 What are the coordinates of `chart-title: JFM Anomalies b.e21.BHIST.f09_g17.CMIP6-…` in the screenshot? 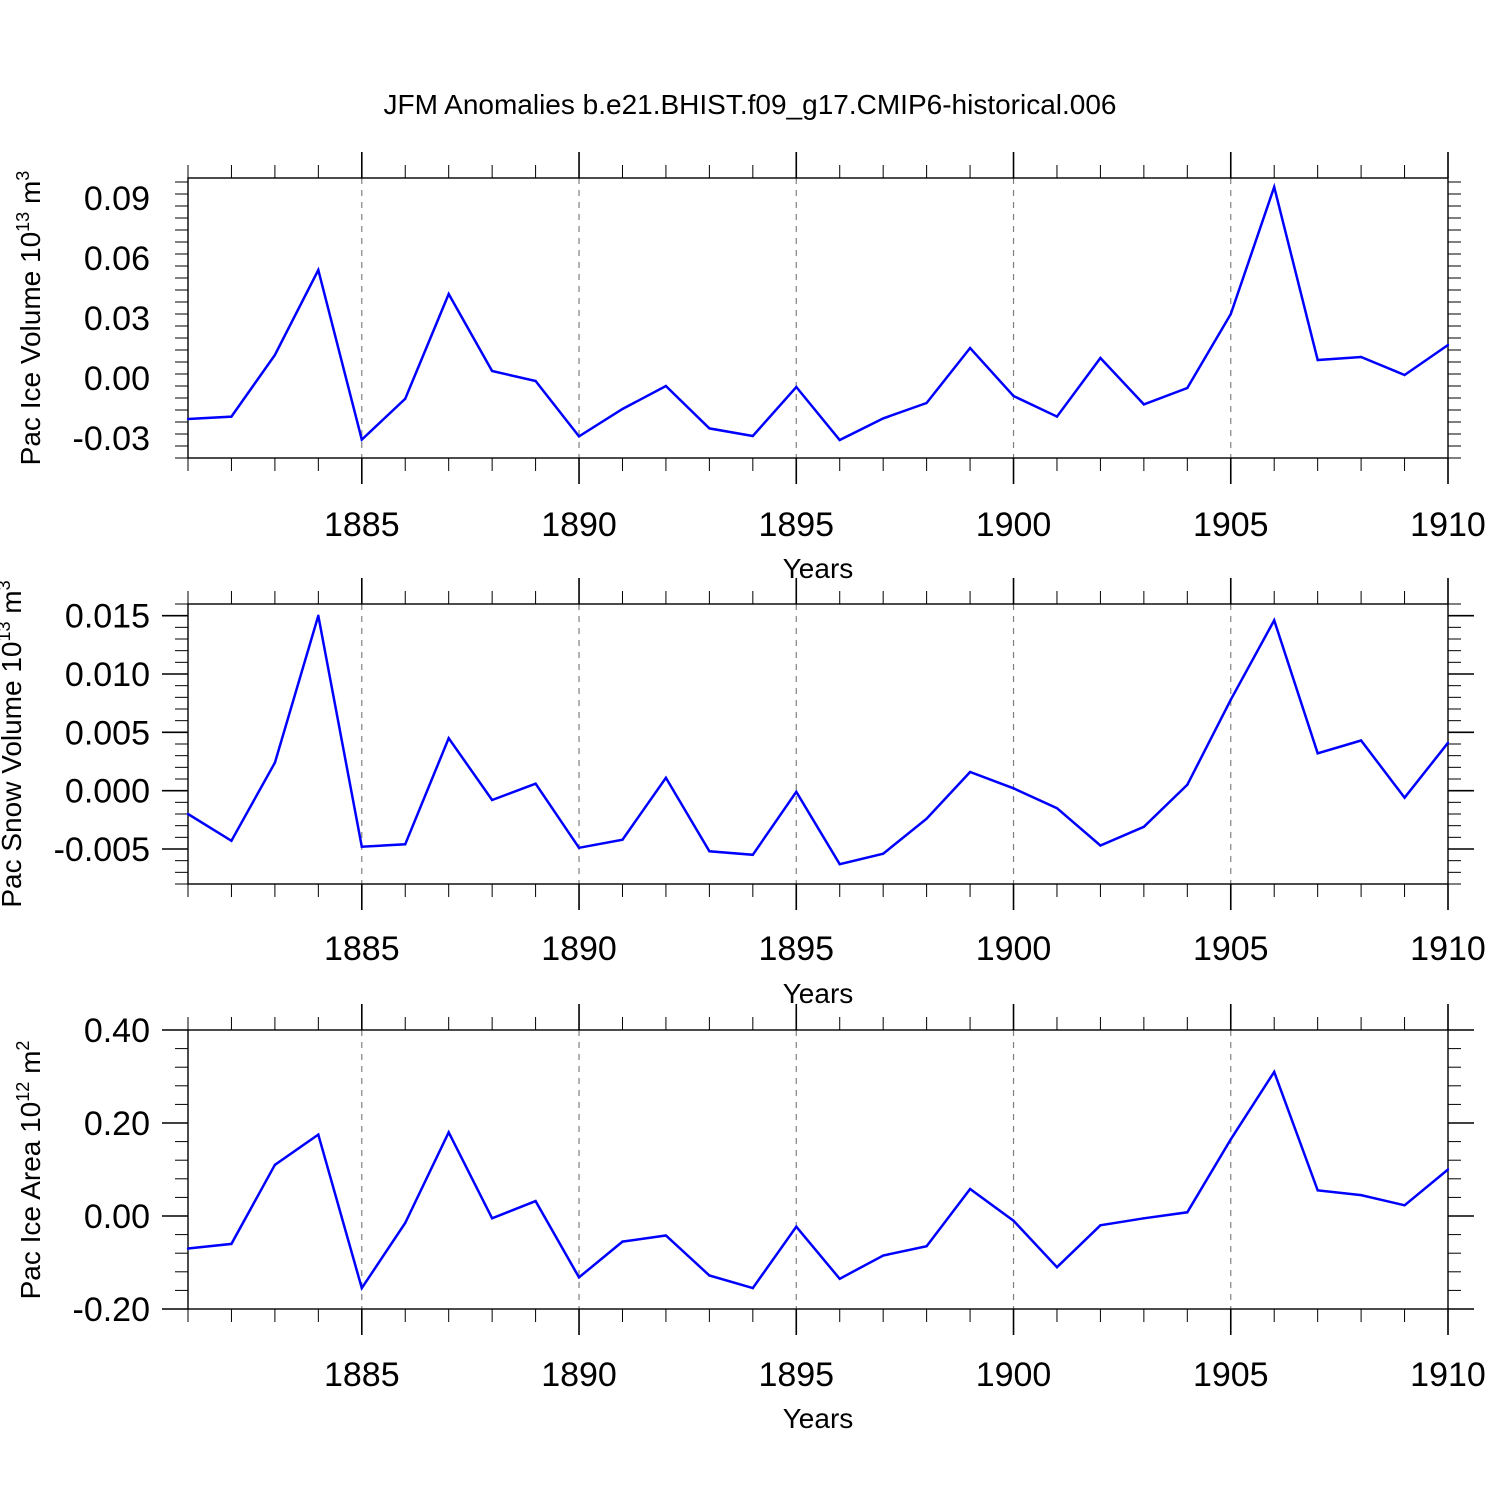 It's located at (749, 104).